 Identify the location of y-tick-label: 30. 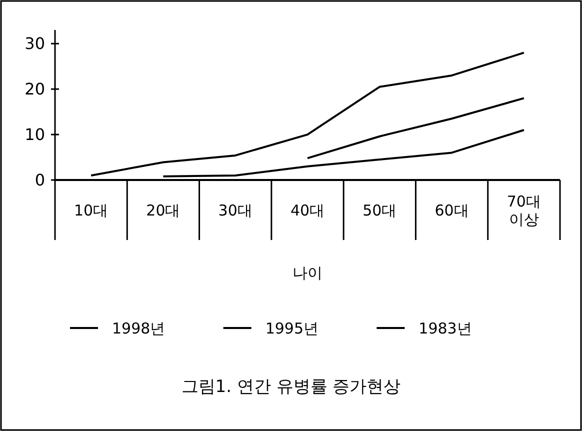
(34, 44).